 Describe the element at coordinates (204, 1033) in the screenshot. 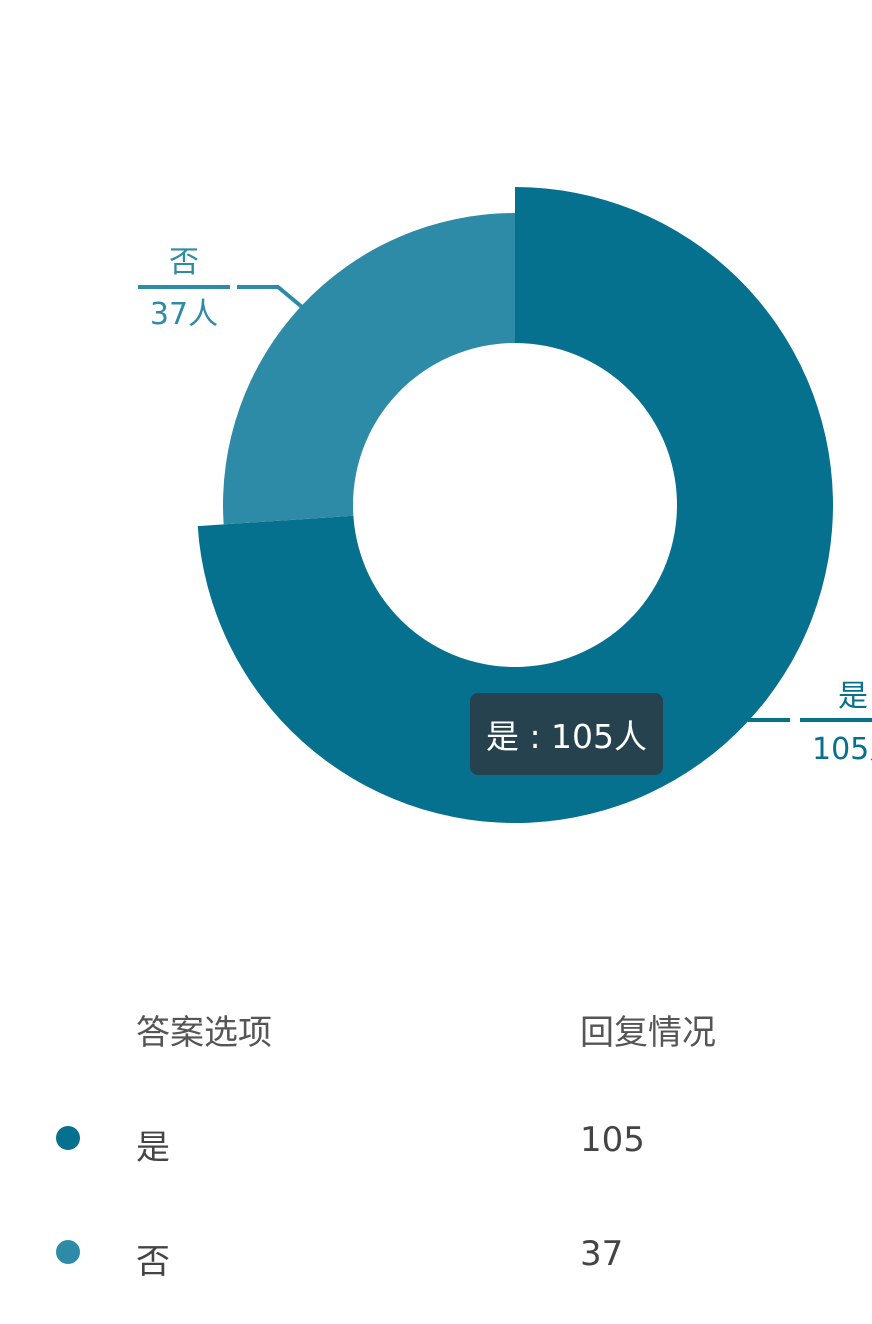

I see `header-option: 答案选项` at that location.